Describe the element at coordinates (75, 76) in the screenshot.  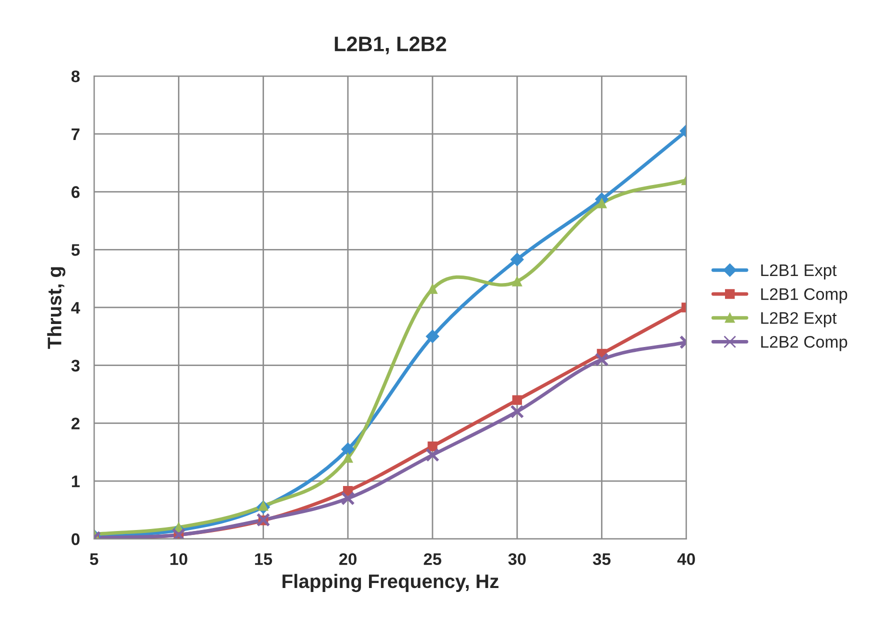
I see `y-tick-label: 8` at that location.